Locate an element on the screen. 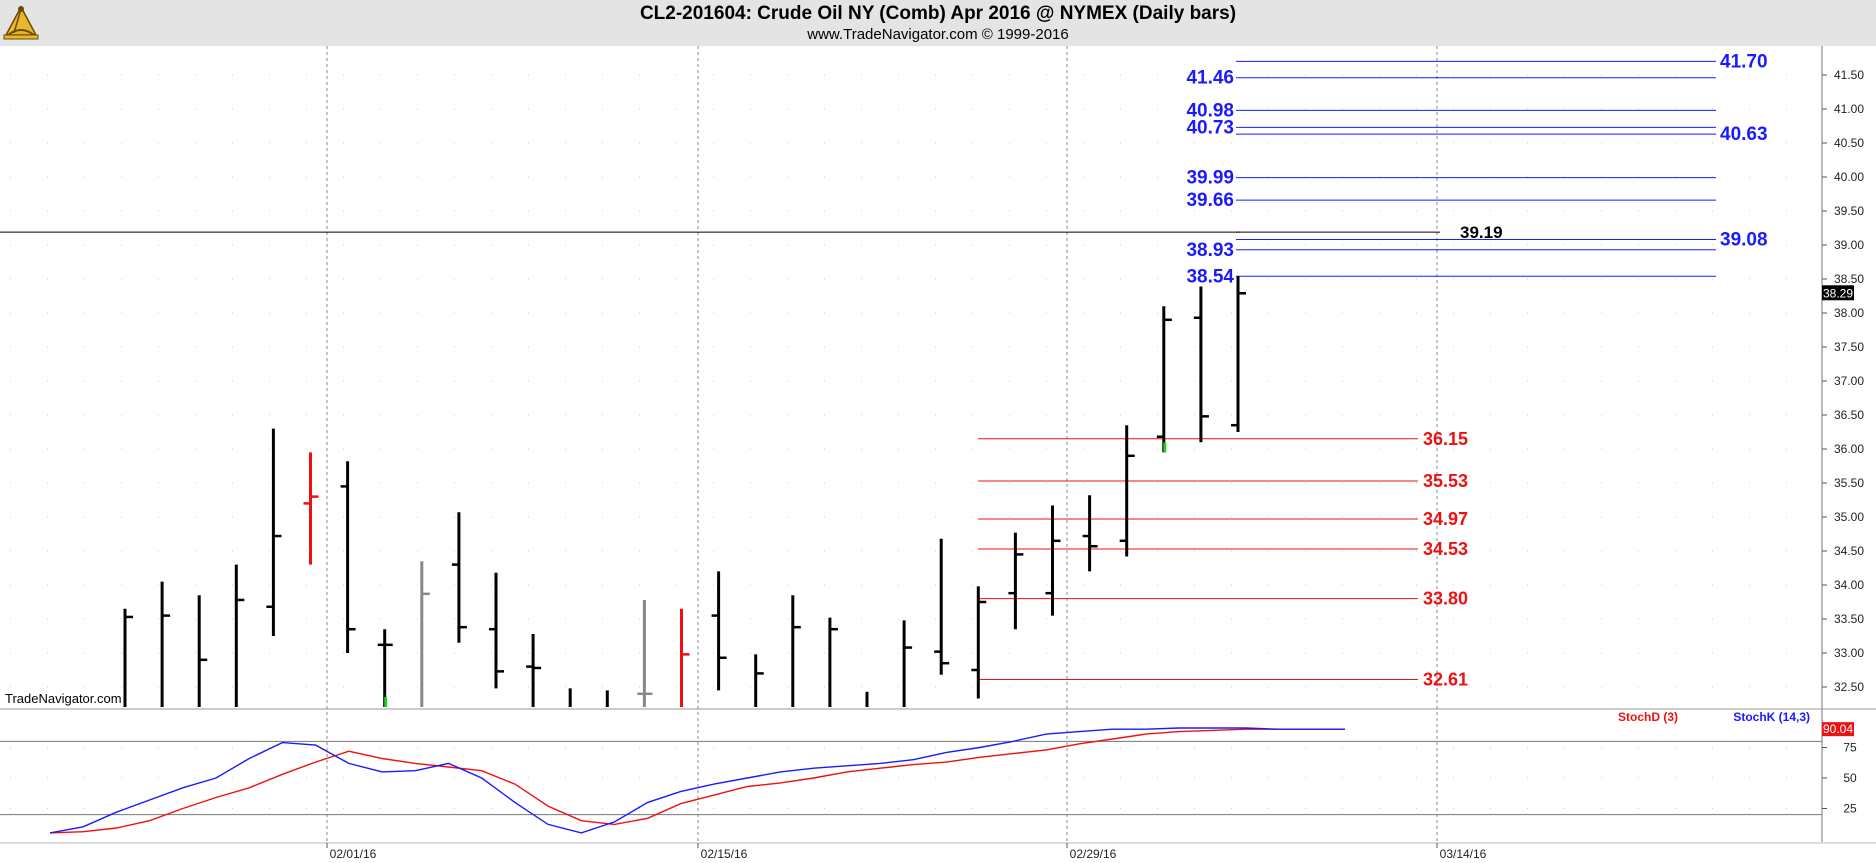 This screenshot has width=1876, height=863. price-tick-label: 32.50 is located at coordinates (1849, 687).